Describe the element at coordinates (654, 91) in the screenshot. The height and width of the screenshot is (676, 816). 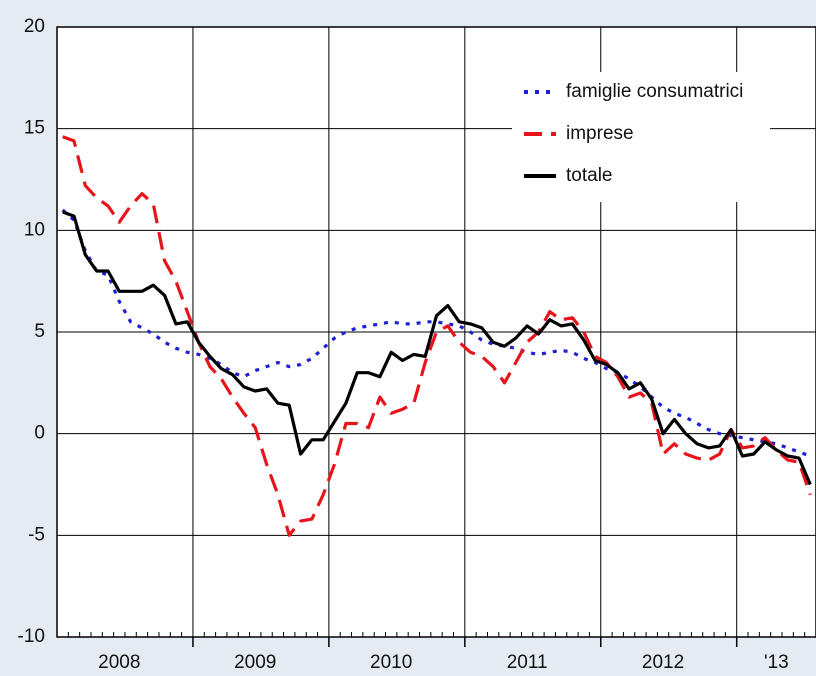
I see `legend-label: famiglie consumatrici` at that location.